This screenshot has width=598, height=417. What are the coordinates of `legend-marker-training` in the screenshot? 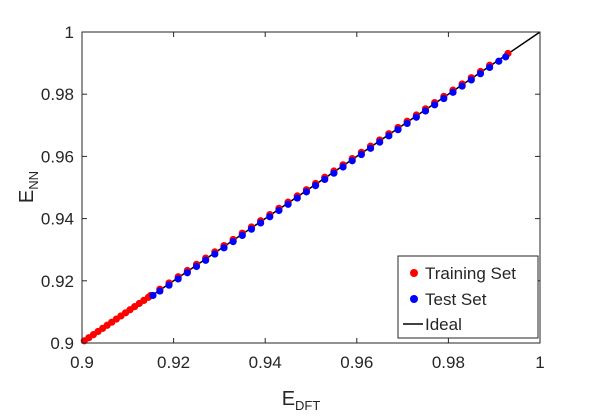 It's located at (414, 273).